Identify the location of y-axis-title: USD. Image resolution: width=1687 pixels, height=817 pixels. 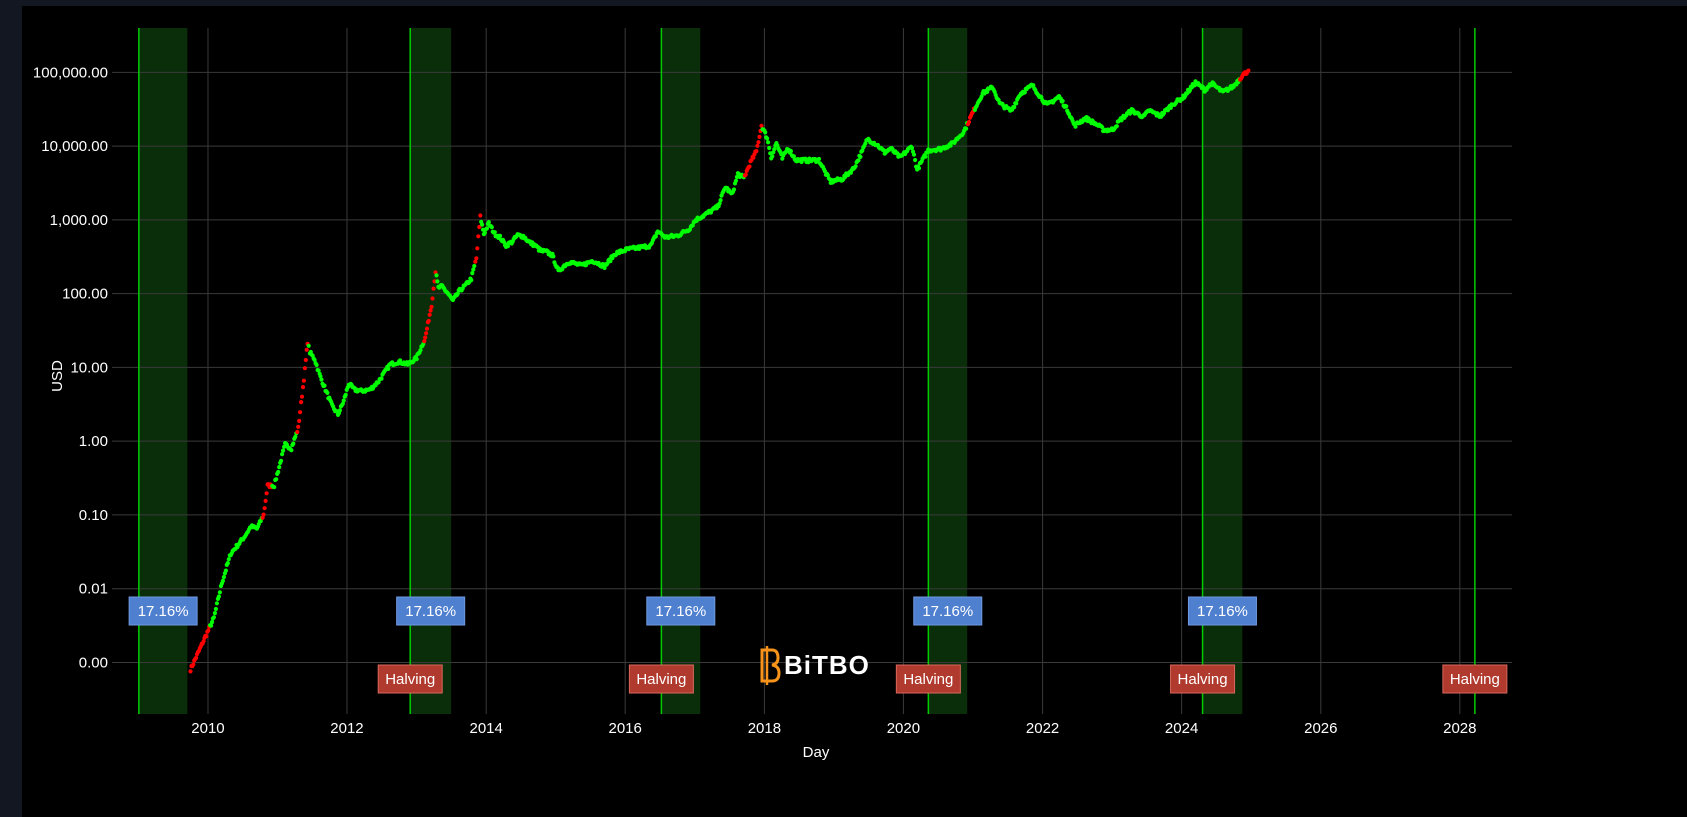
(57, 376).